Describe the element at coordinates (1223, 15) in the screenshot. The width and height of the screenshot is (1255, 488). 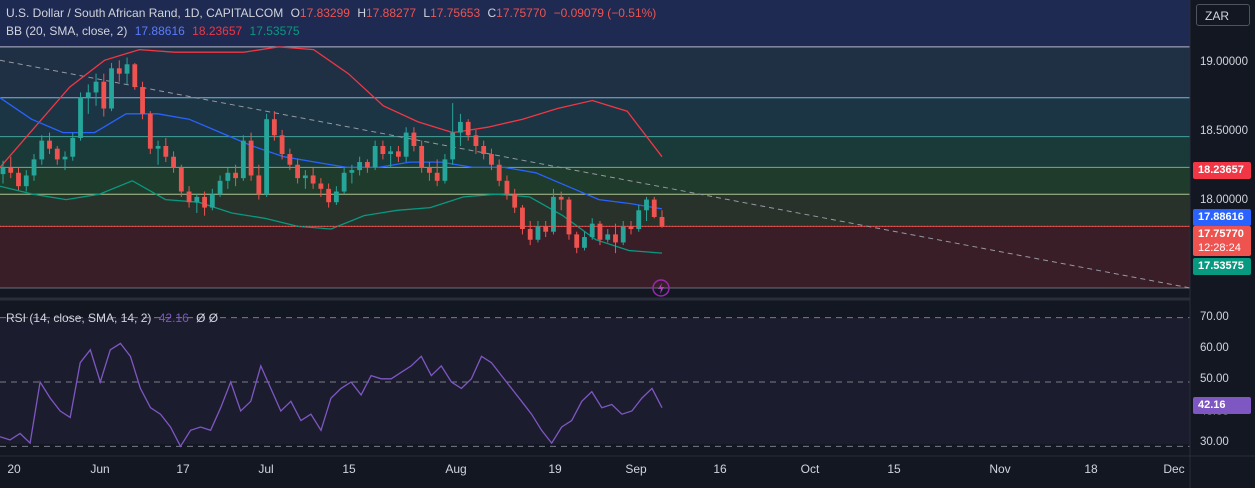
I see `currency-button: ZAR` at that location.